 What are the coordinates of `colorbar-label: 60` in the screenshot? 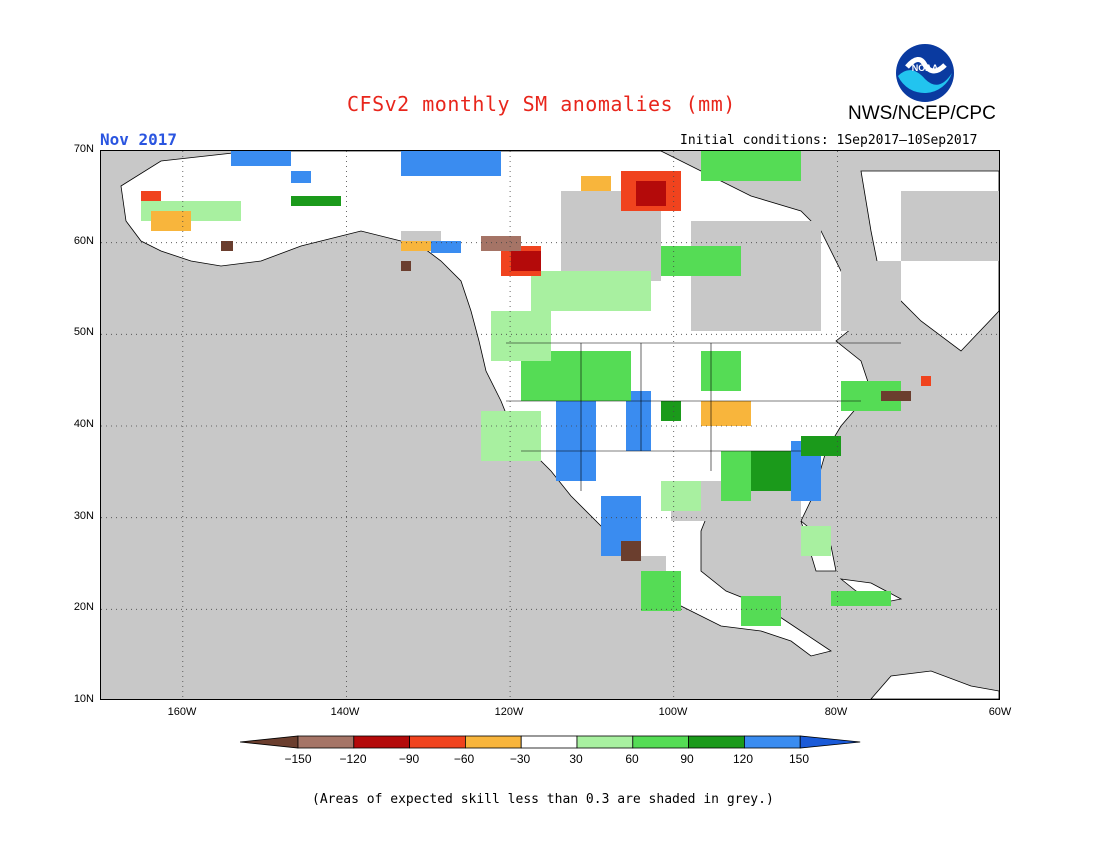 It's located at (632, 759).